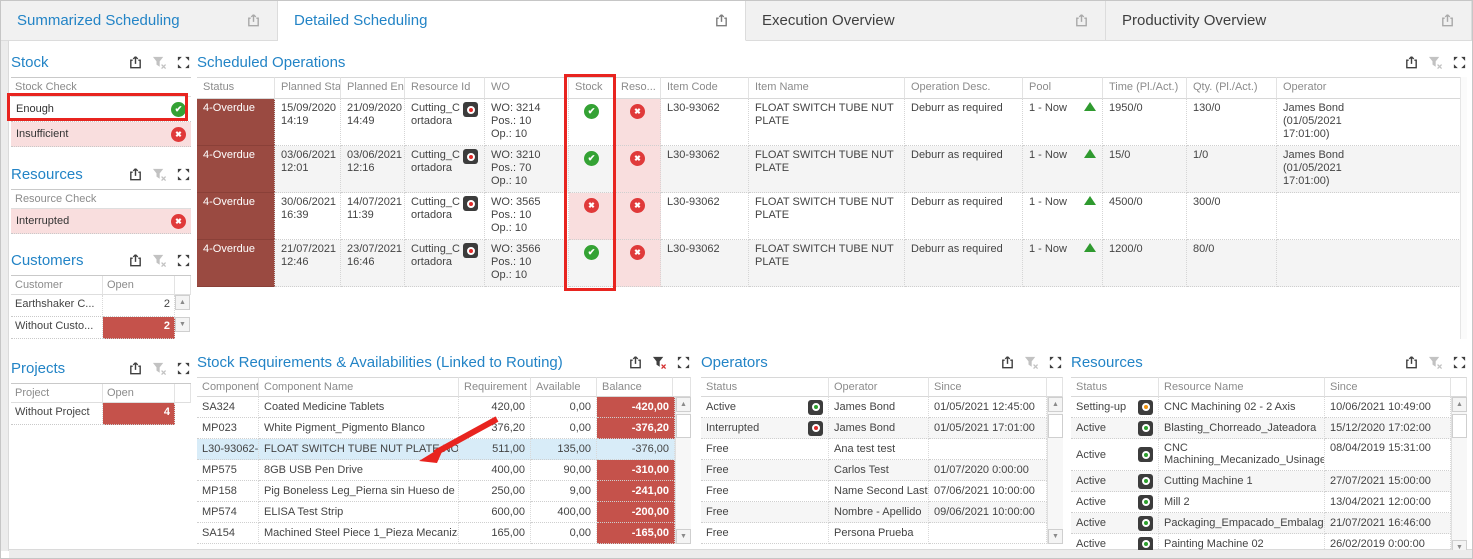 The image size is (1473, 559). What do you see at coordinates (101, 109) in the screenshot?
I see `stock-check-row-enough: Enough` at bounding box center [101, 109].